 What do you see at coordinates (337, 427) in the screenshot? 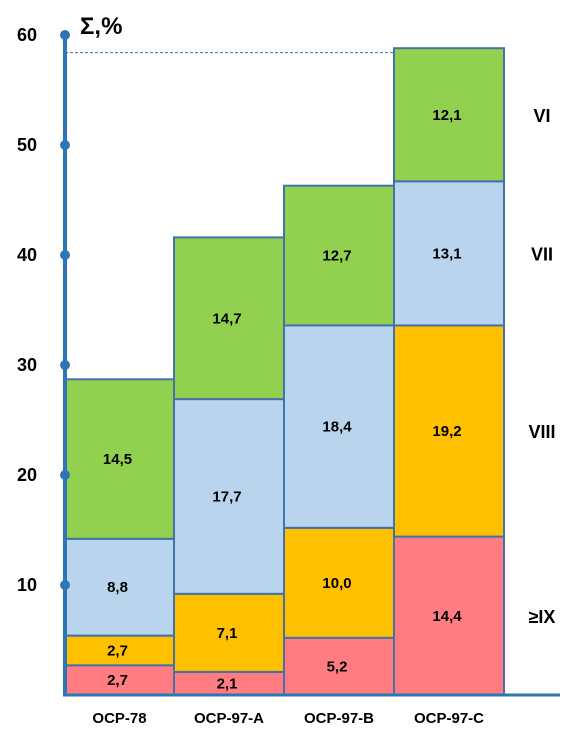
I see `value-label-3-3: 18,4` at bounding box center [337, 427].